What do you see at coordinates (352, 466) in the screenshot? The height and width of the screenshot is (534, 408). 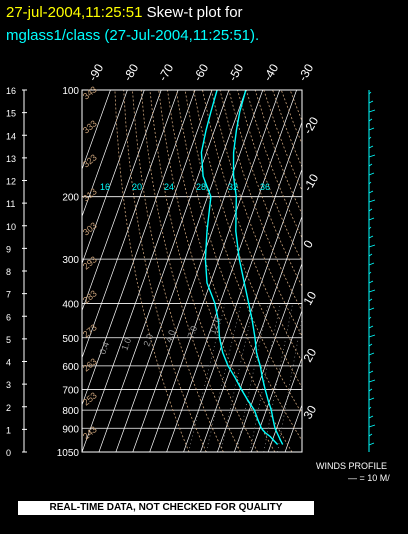 I see `winds-profile-label: WINDS PROFILE` at bounding box center [352, 466].